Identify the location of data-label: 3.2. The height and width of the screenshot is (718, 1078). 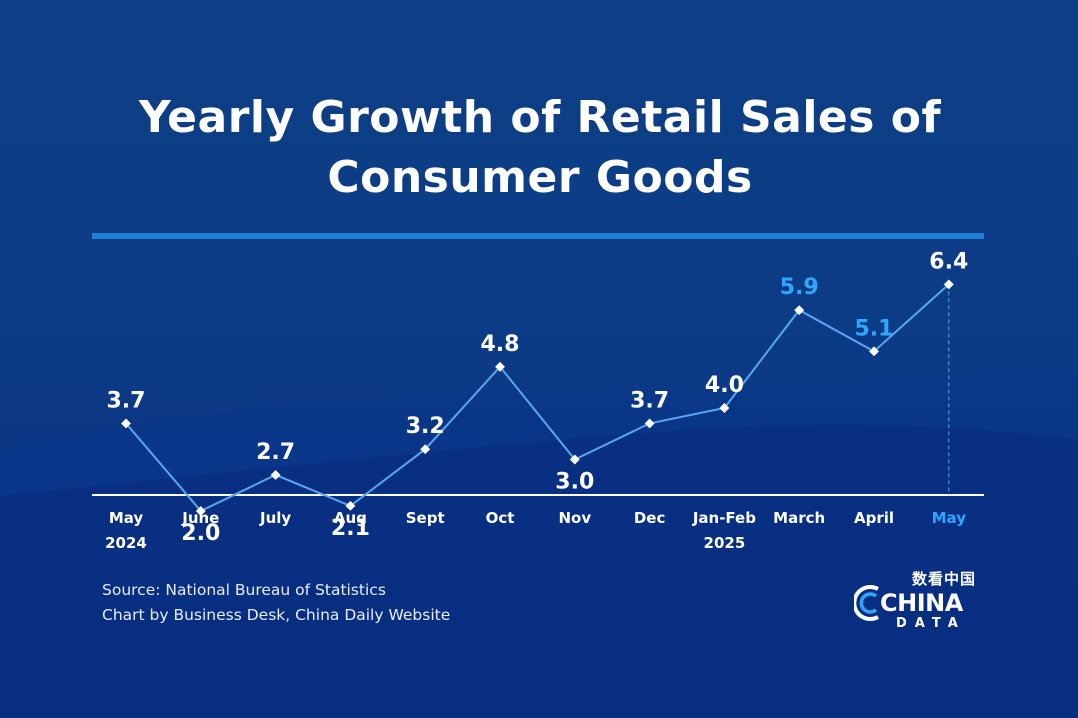
(425, 426).